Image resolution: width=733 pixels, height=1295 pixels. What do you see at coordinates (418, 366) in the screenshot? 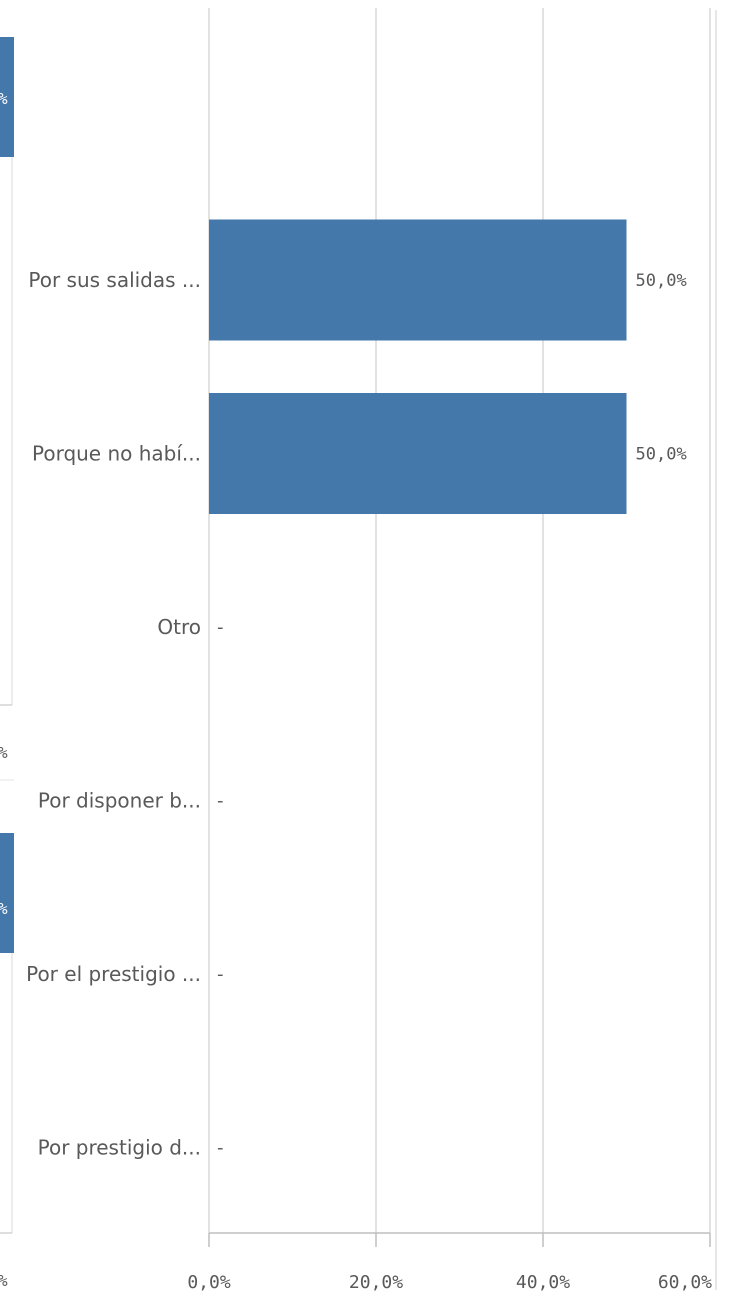
I see `bar-layer` at bounding box center [418, 366].